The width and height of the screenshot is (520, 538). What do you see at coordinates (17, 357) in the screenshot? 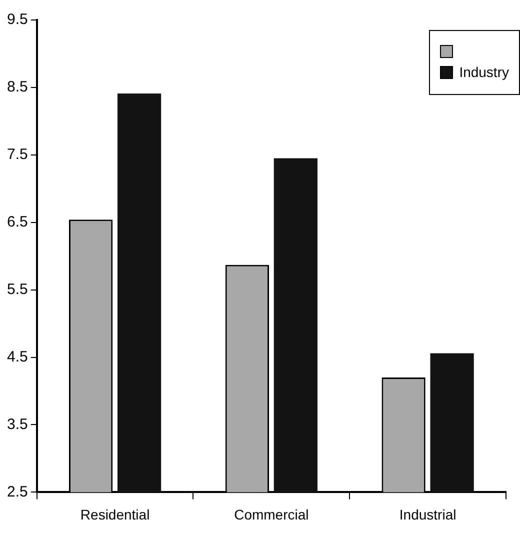
I see `y-tick-label: 4.5` at bounding box center [17, 357].